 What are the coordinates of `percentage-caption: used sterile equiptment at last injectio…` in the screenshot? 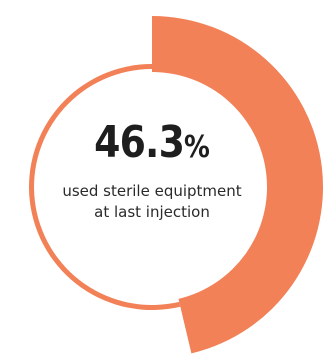 It's located at (152, 201).